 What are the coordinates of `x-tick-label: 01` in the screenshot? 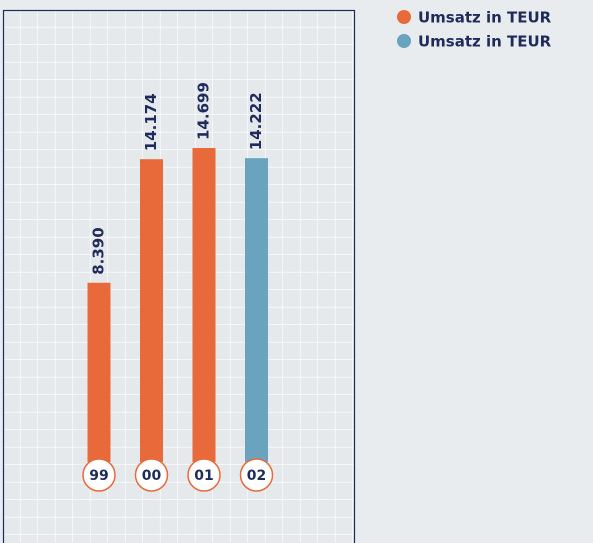 It's located at (203, 476).